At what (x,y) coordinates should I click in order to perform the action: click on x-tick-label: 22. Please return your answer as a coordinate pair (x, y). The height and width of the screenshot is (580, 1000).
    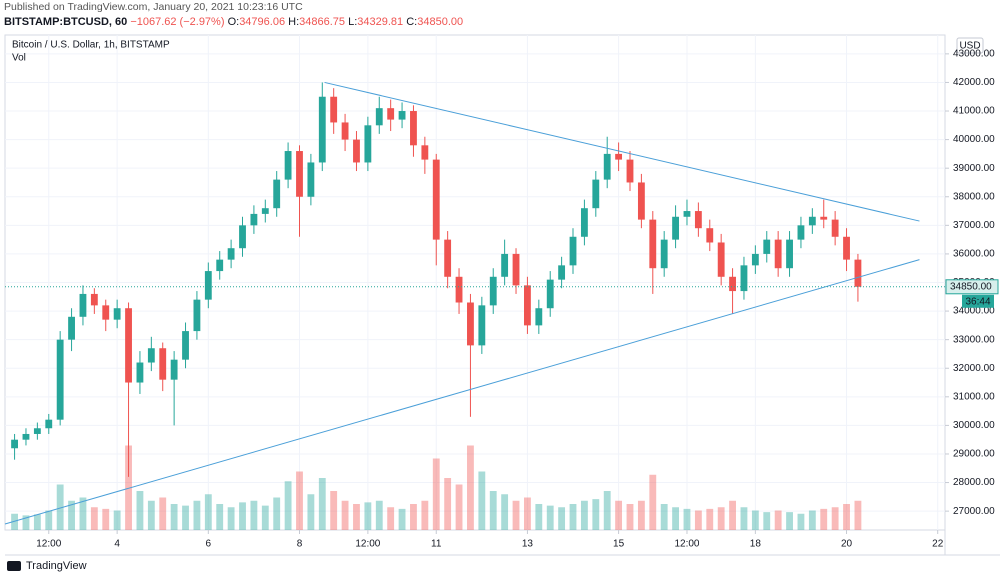
    Looking at the image, I should click on (938, 544).